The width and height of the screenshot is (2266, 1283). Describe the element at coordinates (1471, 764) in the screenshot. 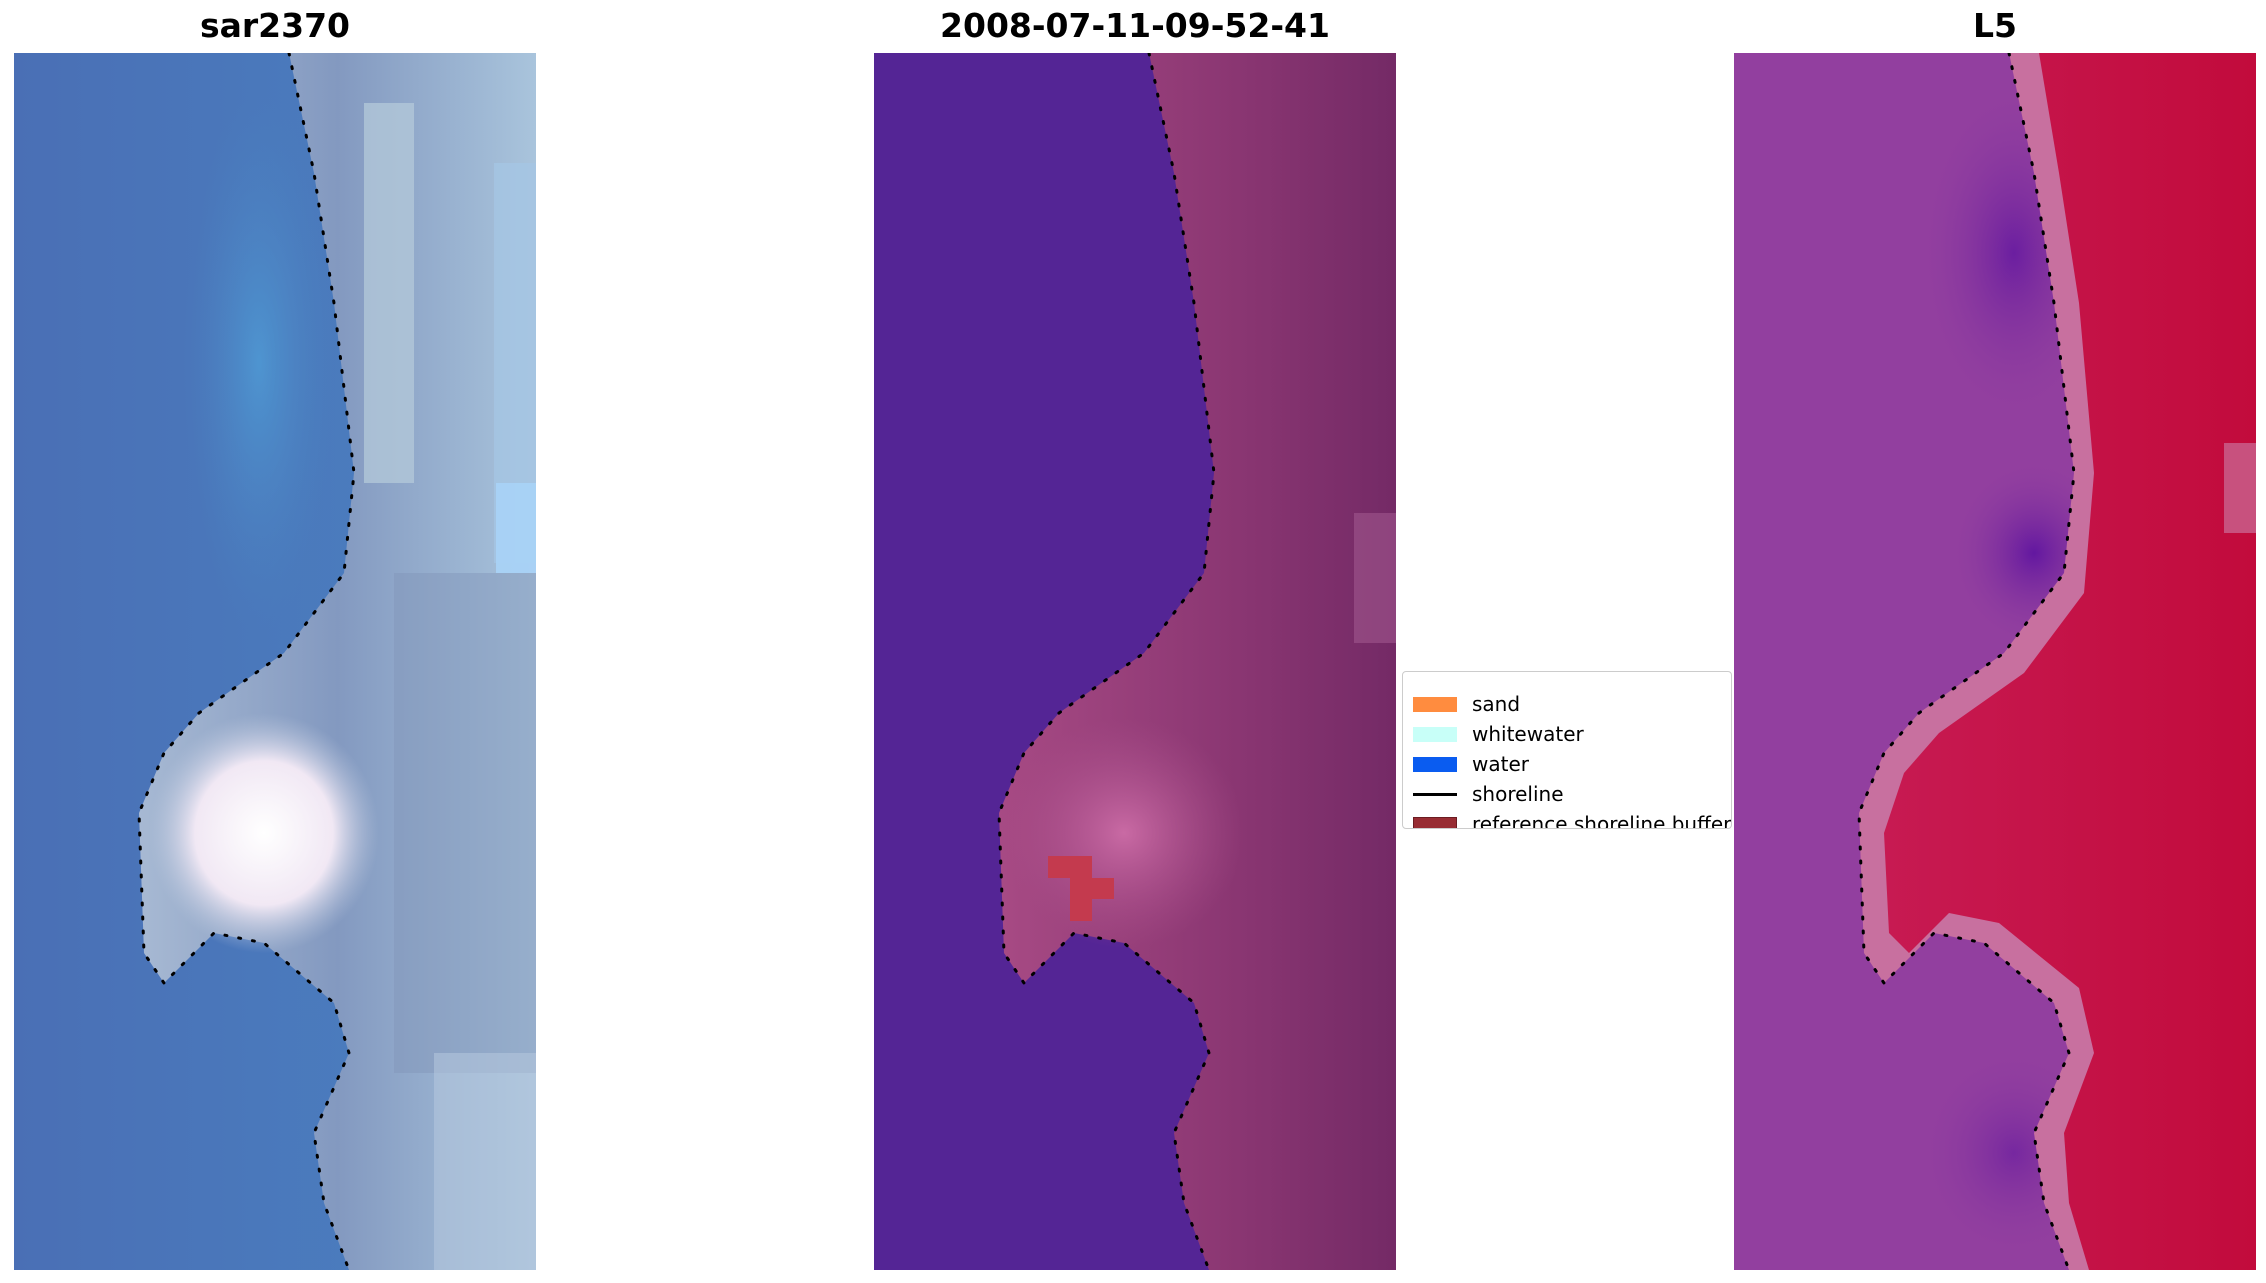

I see `legend-item-water: water` at that location.